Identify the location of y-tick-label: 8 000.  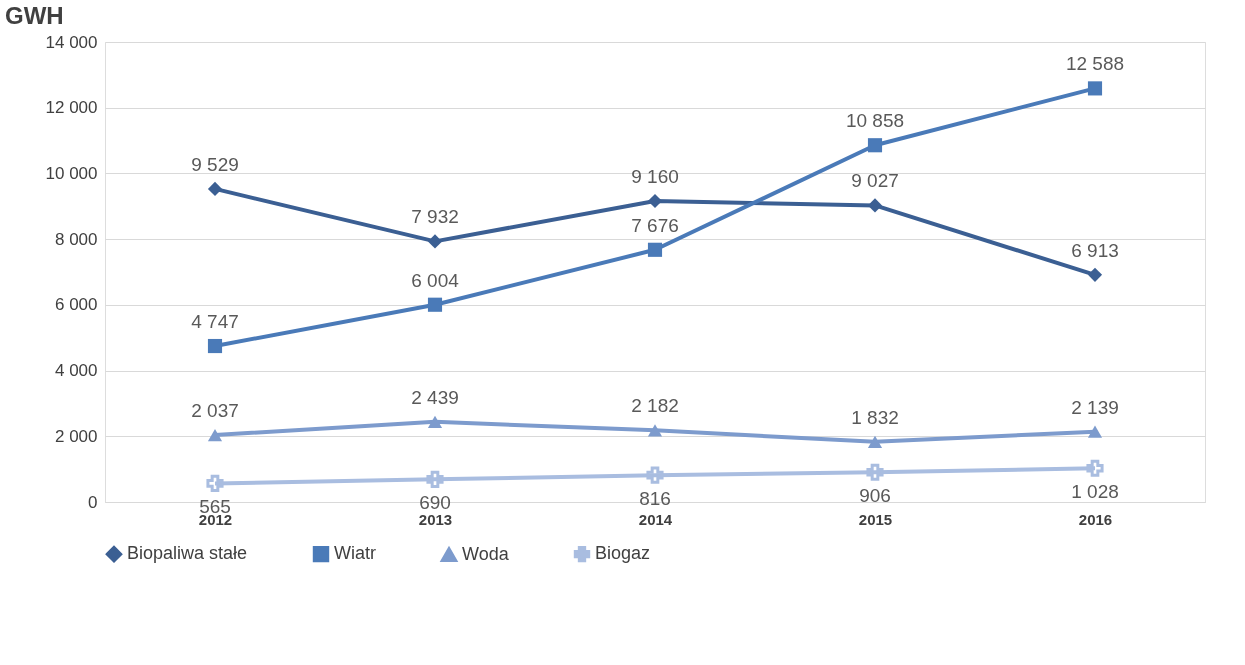
(76, 239).